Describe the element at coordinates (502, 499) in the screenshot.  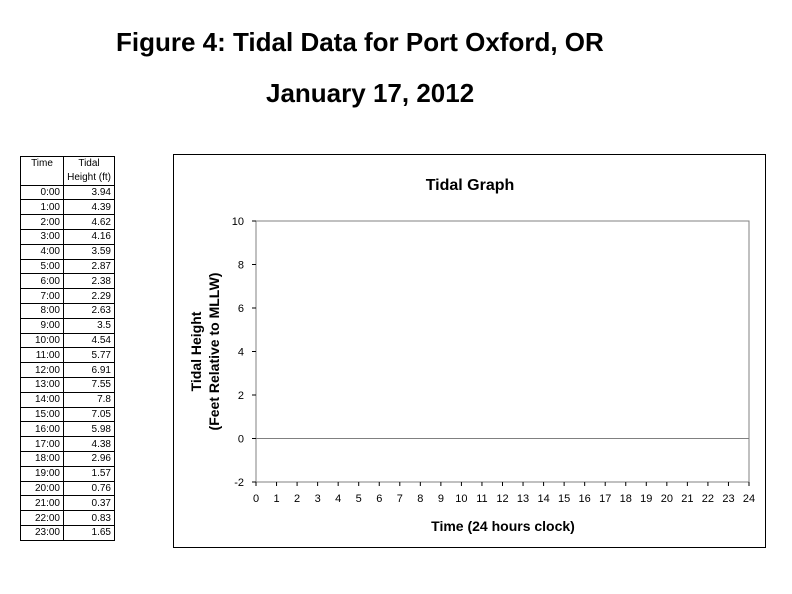
I see `x-tick-label: 12` at that location.